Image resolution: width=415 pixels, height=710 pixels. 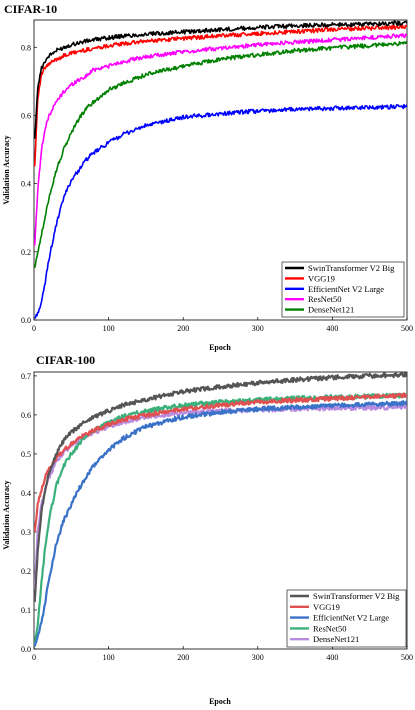 I want to click on y-tick-label: 0.5, so click(x=26, y=454).